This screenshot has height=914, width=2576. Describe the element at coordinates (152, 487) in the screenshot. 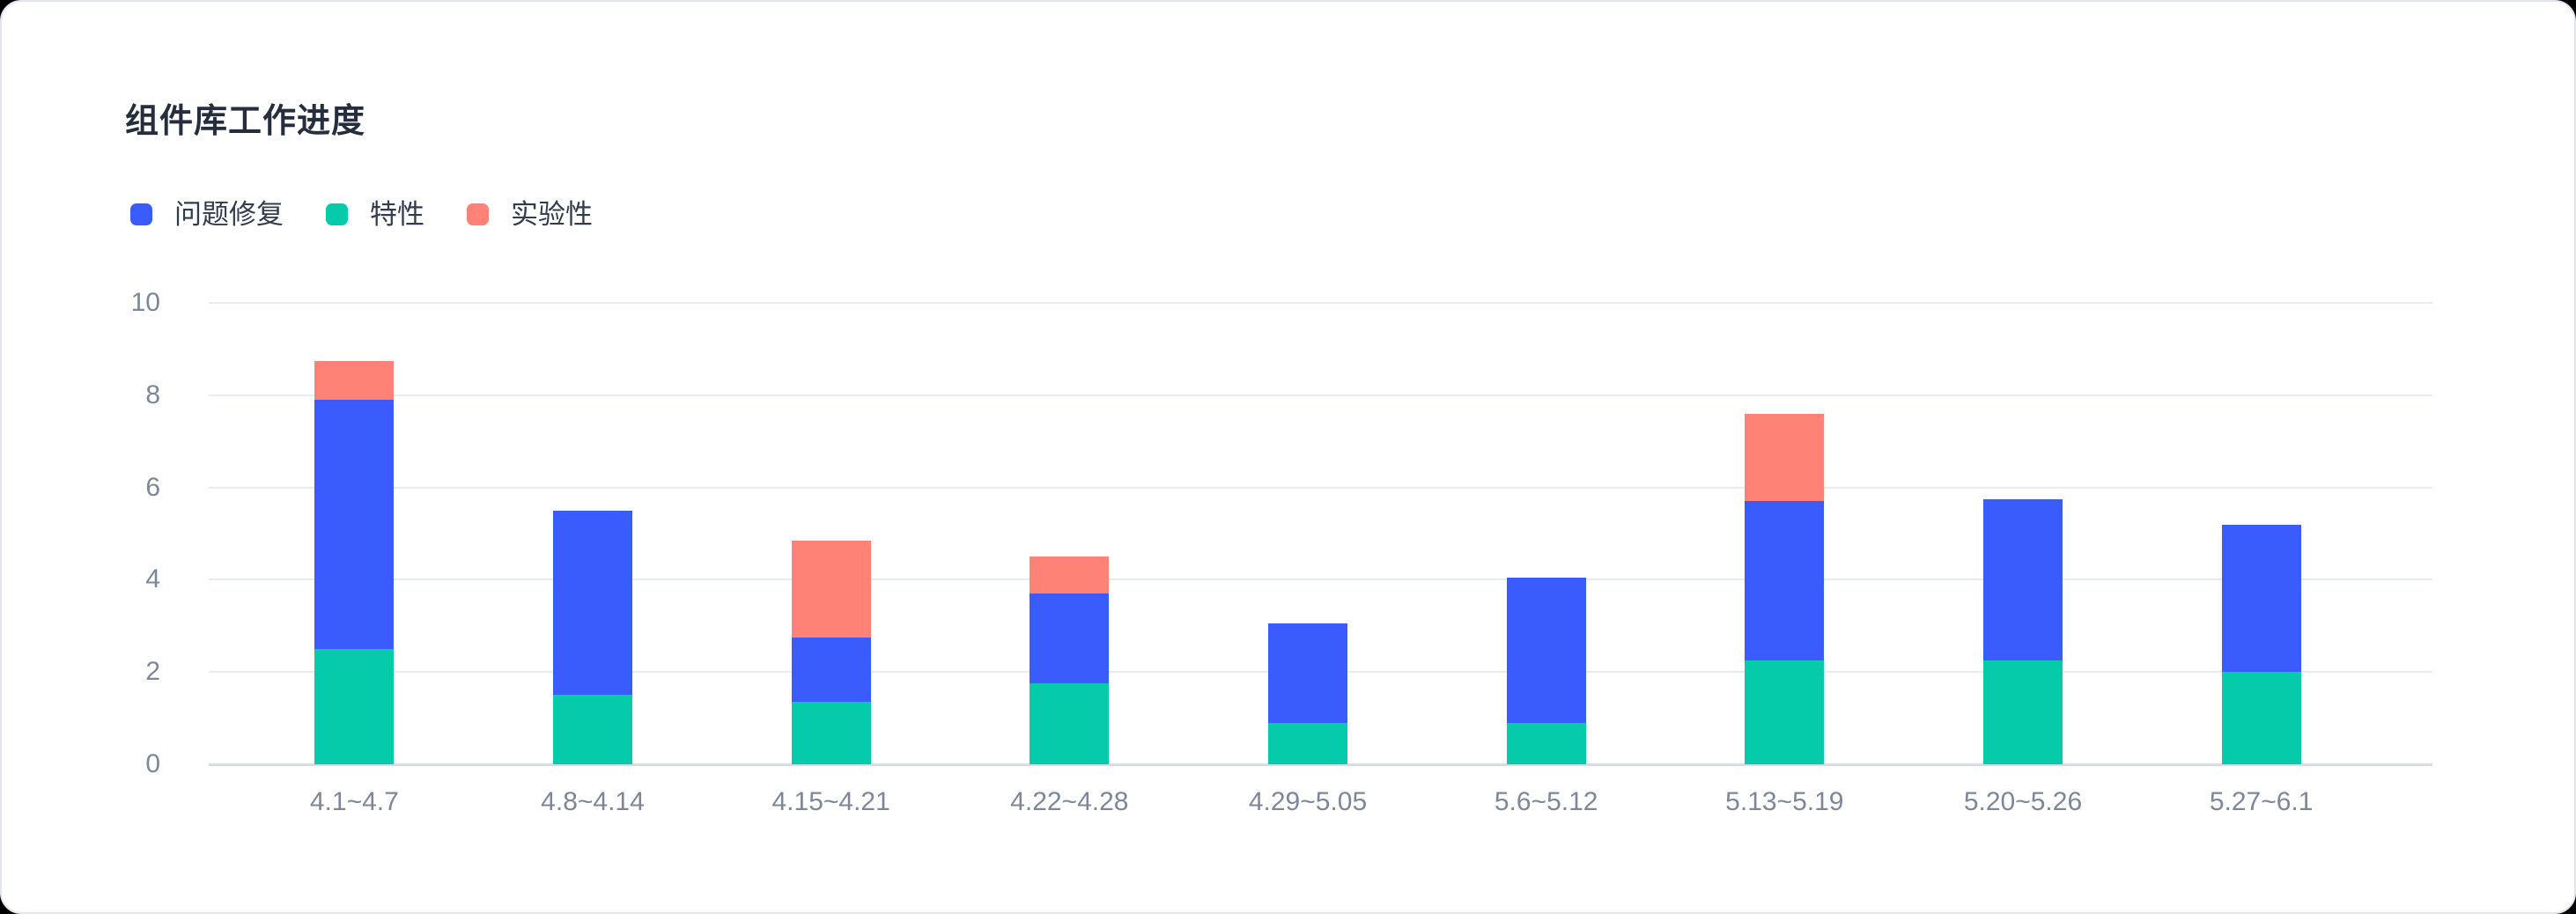

I see `y-axis-label: 6` at that location.